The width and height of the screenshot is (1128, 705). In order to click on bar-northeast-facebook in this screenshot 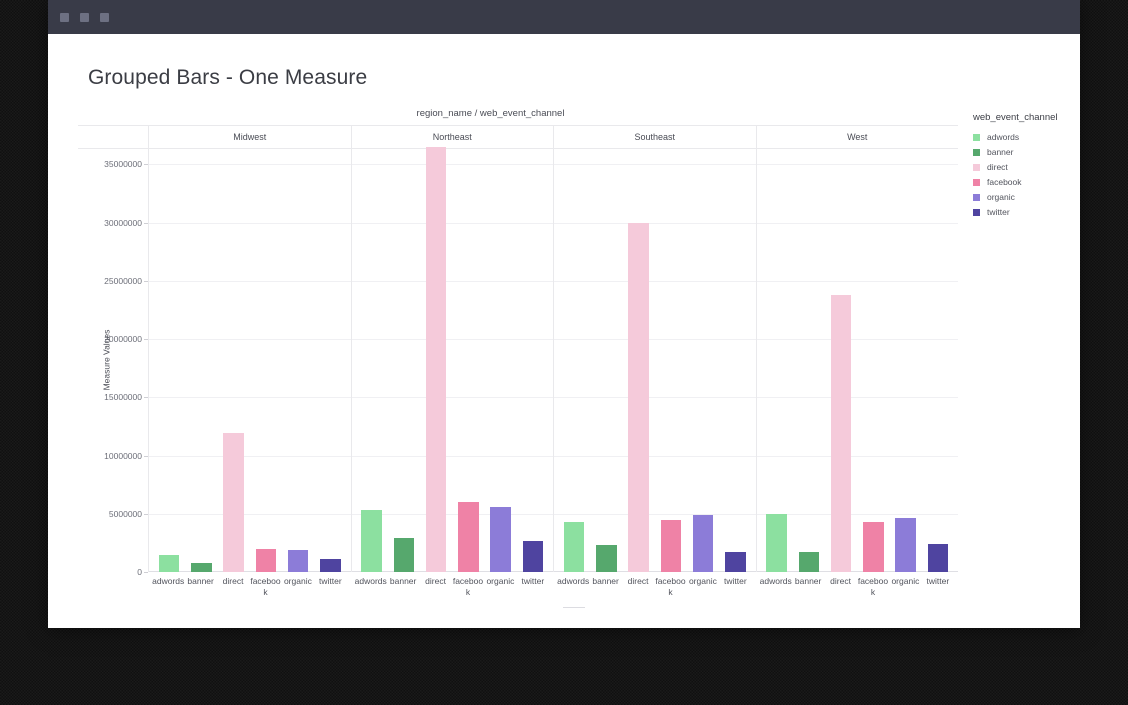, I will do `click(468, 537)`.